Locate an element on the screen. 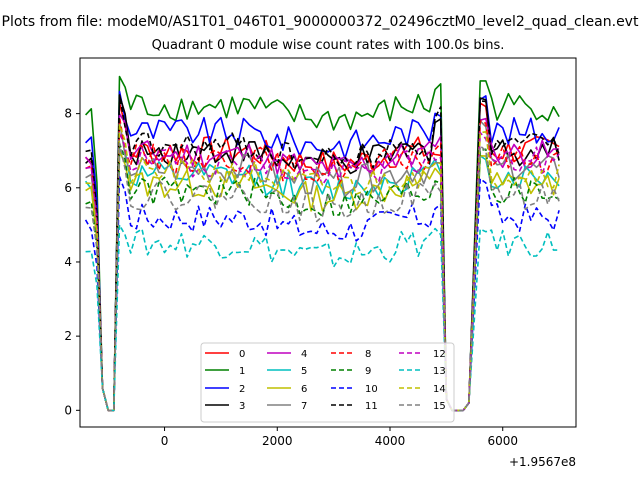  y-tick-label: 8 is located at coordinates (68, 114).